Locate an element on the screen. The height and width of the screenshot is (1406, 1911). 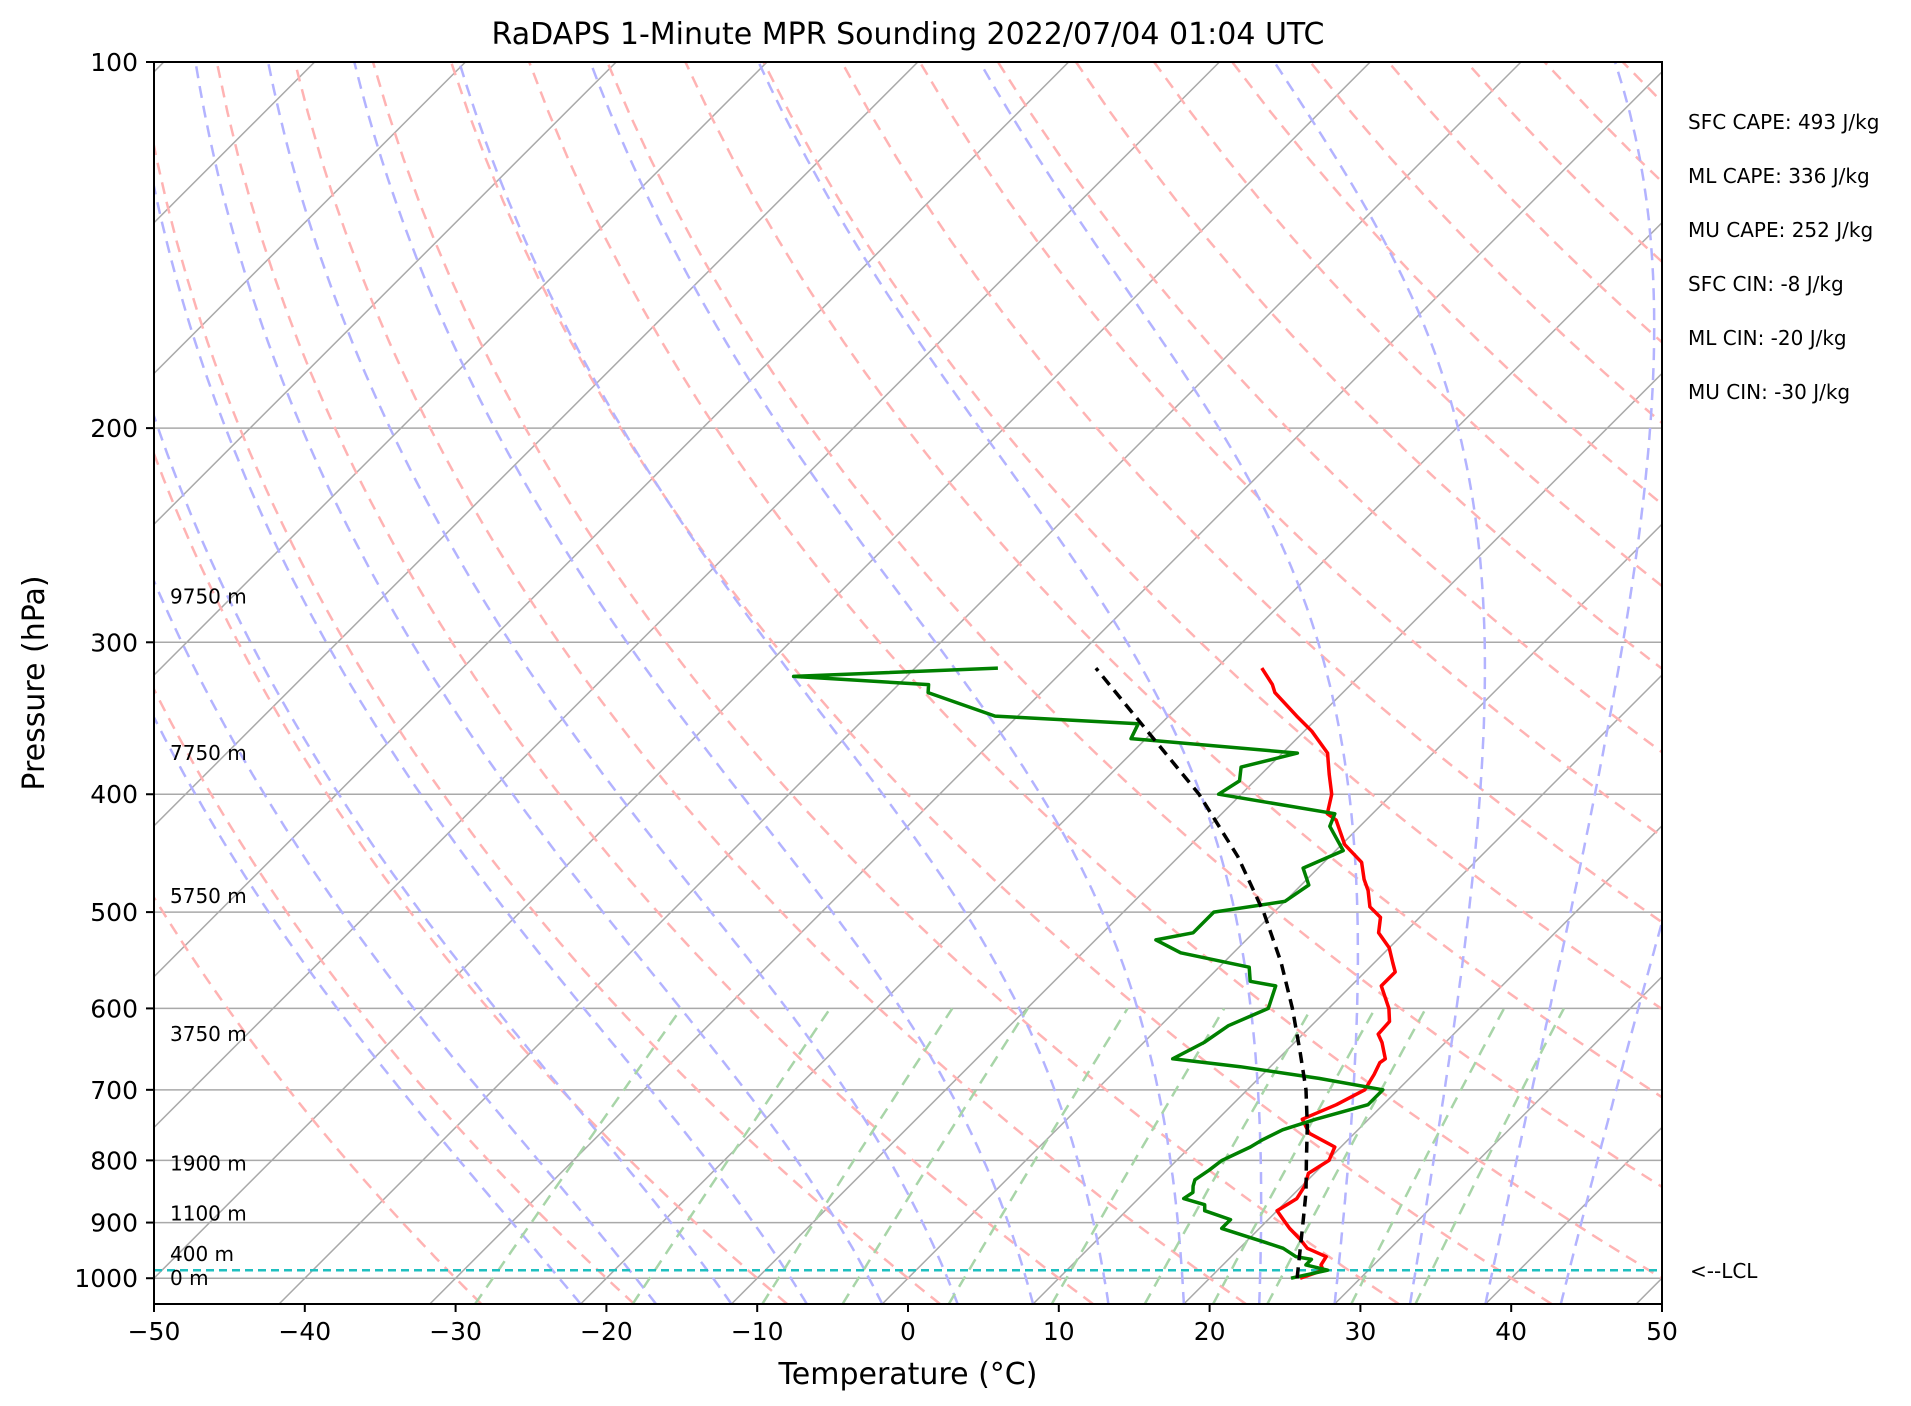
dry-adiabat is located at coordinates (395, 995).